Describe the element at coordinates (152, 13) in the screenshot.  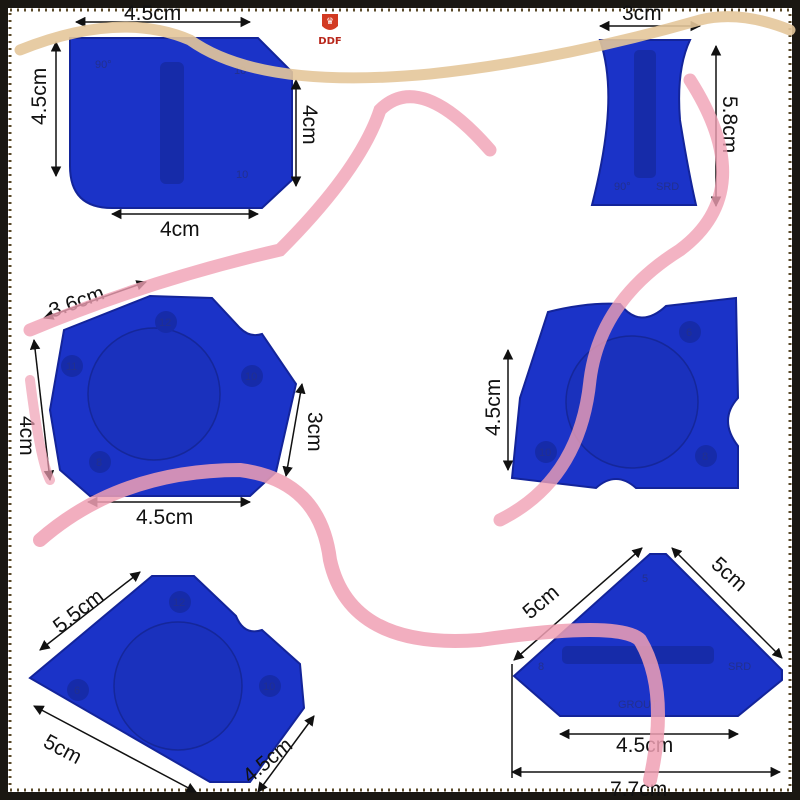
I see `tool-1-dim-top: 4.5cm` at that location.